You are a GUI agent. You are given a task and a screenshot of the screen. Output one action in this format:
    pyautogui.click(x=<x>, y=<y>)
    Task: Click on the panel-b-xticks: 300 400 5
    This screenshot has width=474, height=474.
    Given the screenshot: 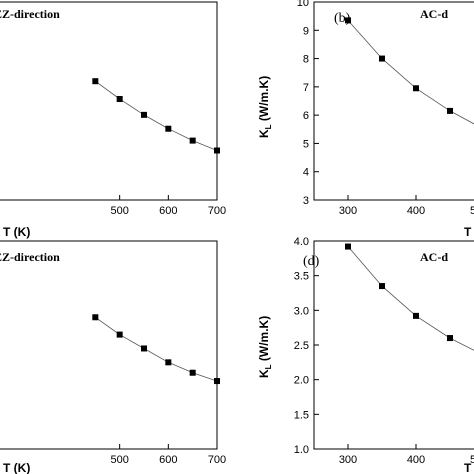 What is the action you would take?
    pyautogui.click(x=406, y=206)
    